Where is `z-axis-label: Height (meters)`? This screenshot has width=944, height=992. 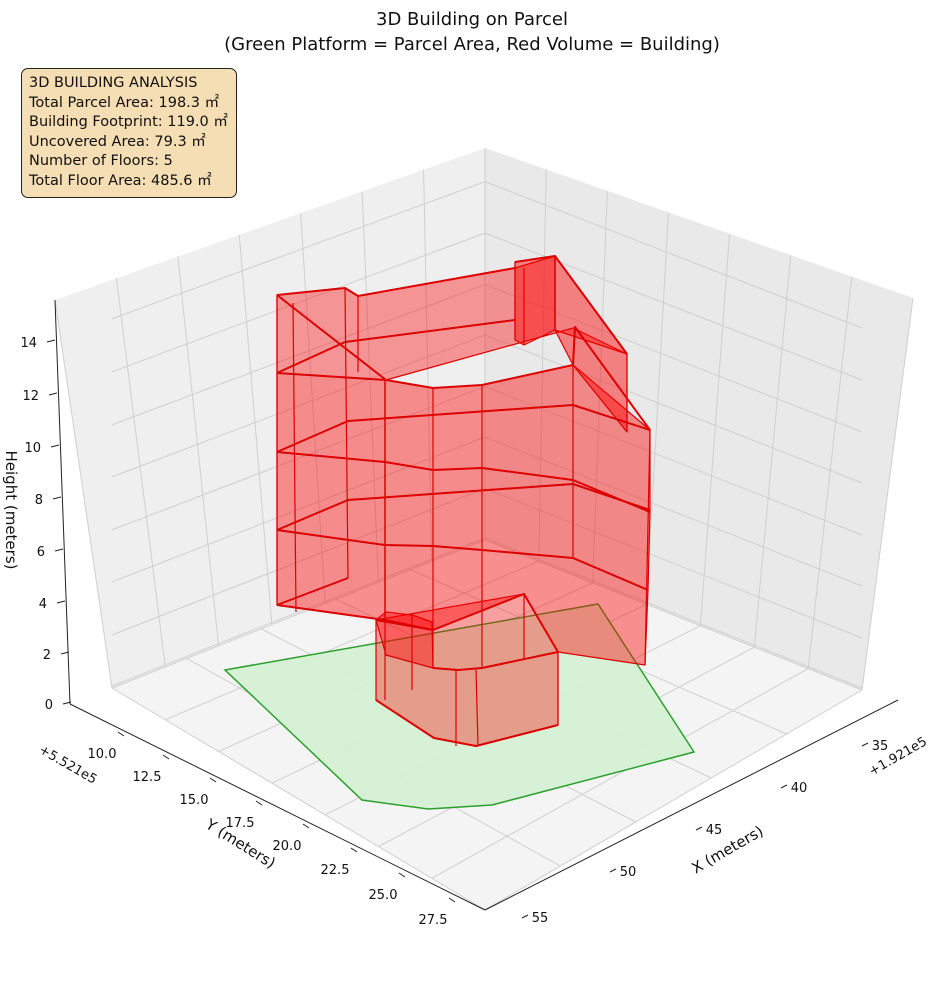
z-axis-label: Height (meters) is located at coordinates (11, 510).